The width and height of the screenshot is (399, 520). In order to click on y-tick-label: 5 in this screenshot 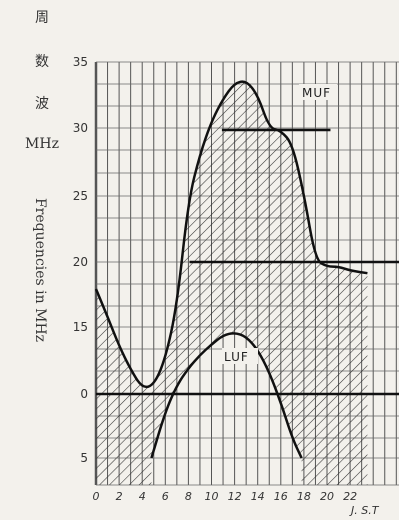, I will do `click(84, 458)`.